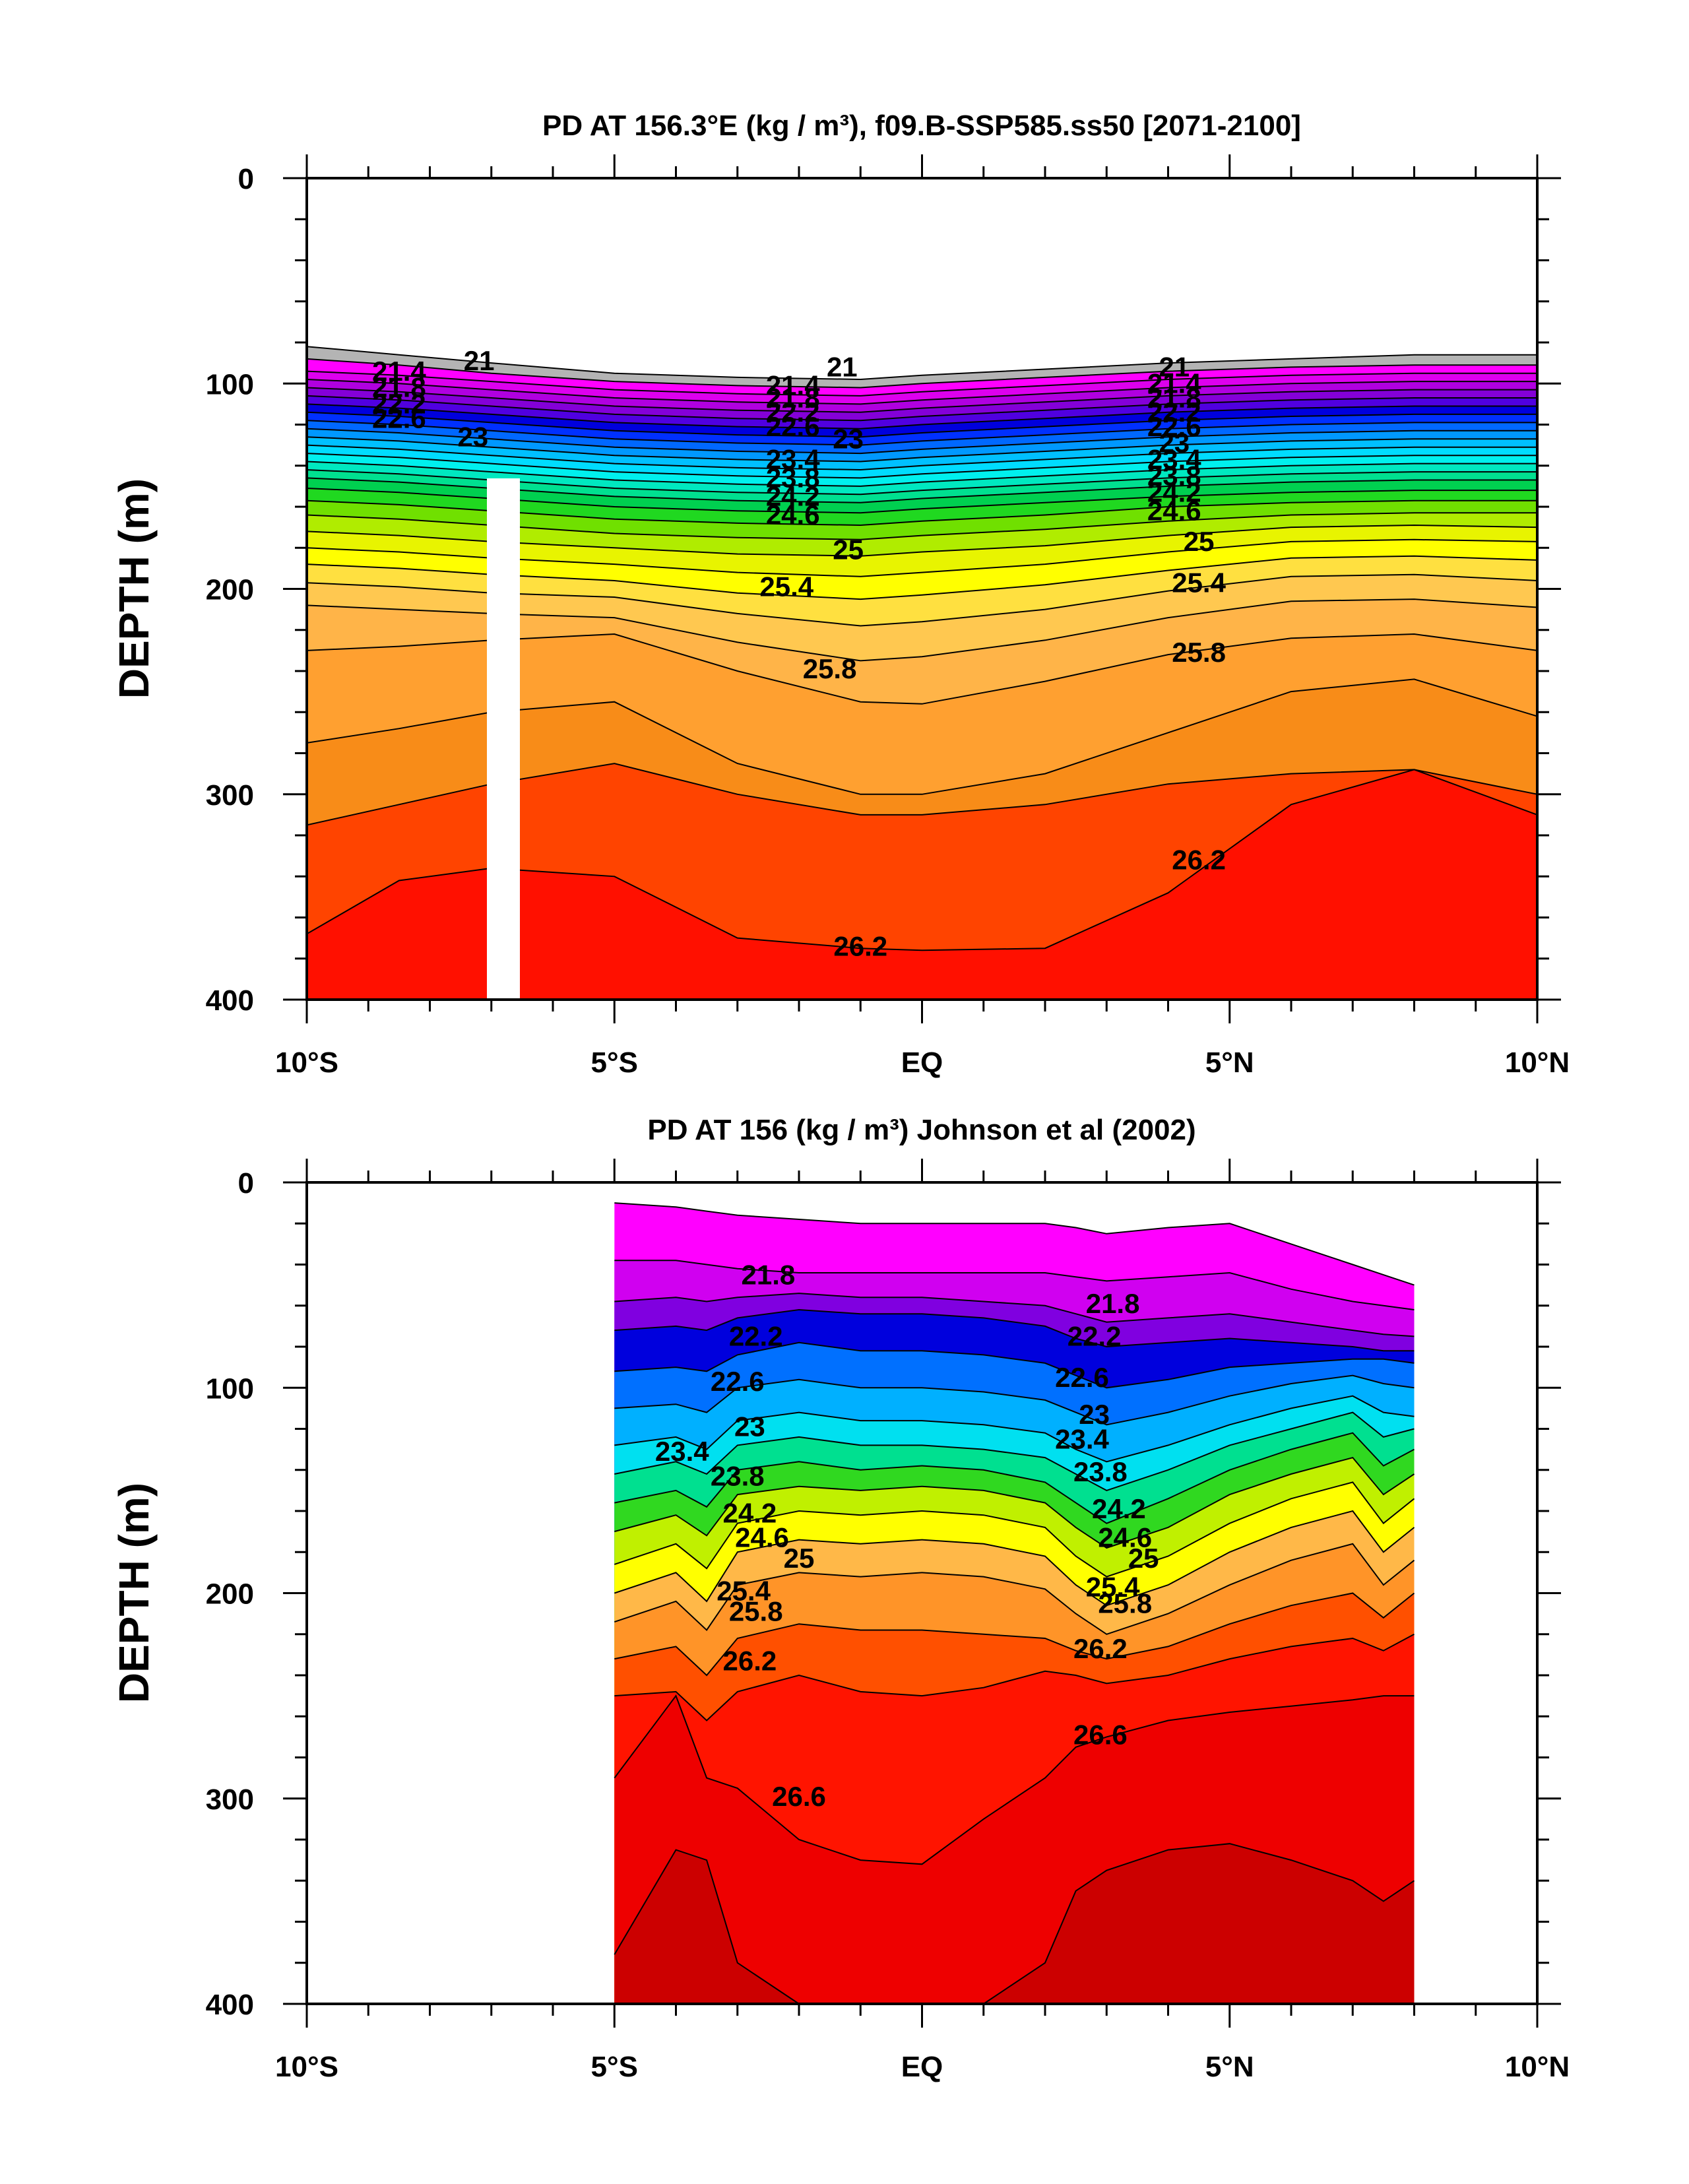 This screenshot has height=2184, width=1689. Describe the element at coordinates (921, 1130) in the screenshot. I see `panel-title-bottom: PD AT 156 (kg / m³) Johnson et al (2002)` at that location.